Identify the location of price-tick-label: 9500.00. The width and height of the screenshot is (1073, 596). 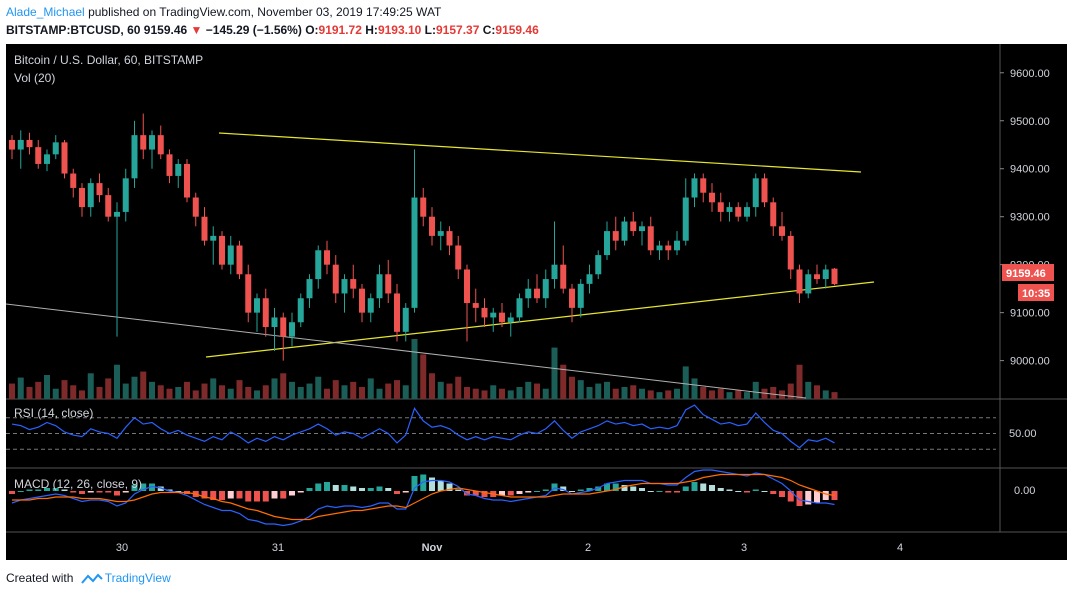
(1030, 122).